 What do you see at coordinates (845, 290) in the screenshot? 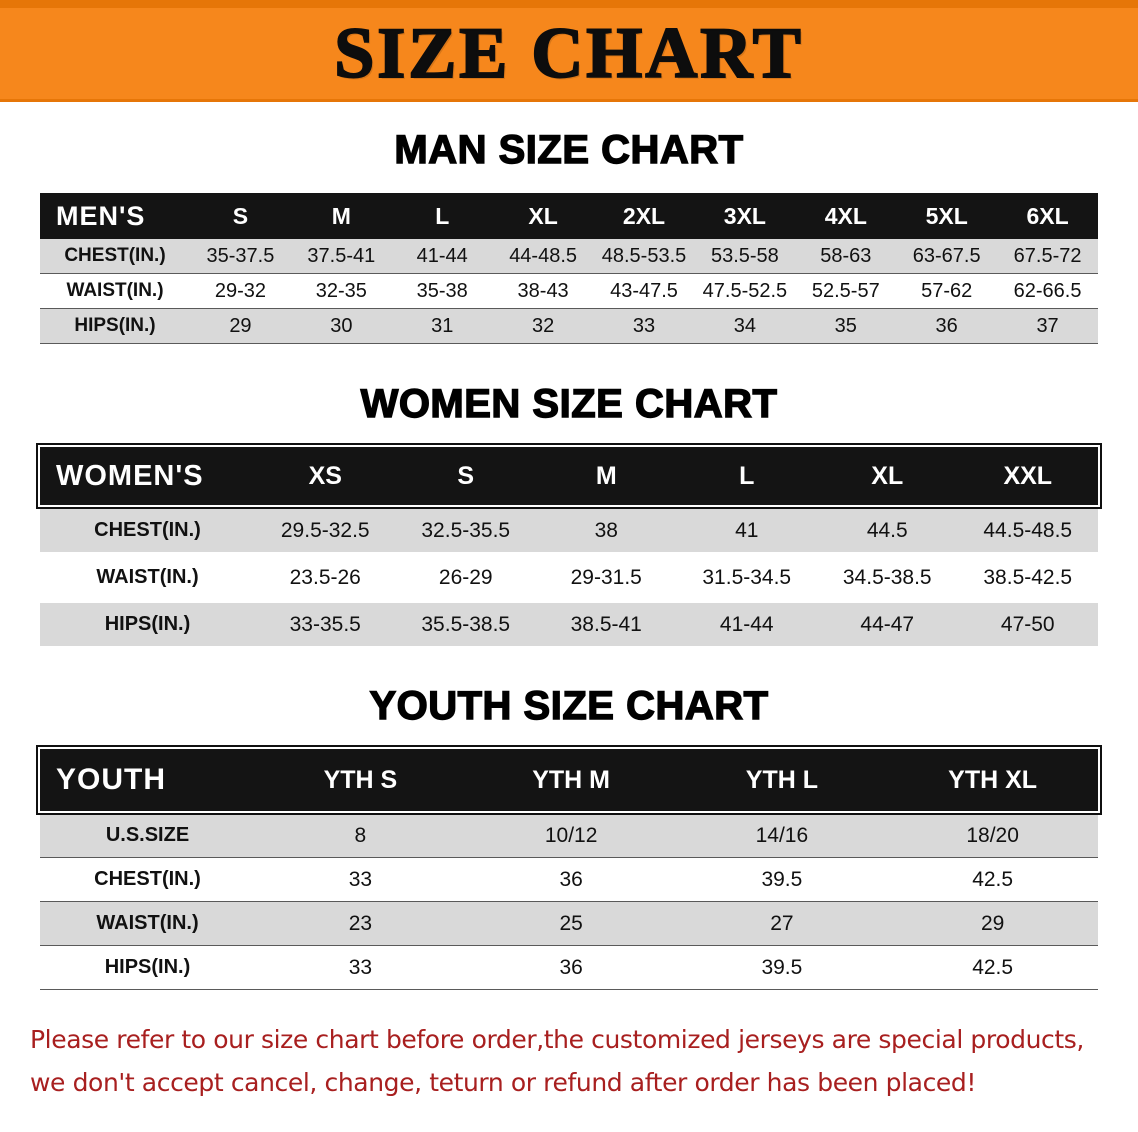
I see `table-cell: 52.5-57` at bounding box center [845, 290].